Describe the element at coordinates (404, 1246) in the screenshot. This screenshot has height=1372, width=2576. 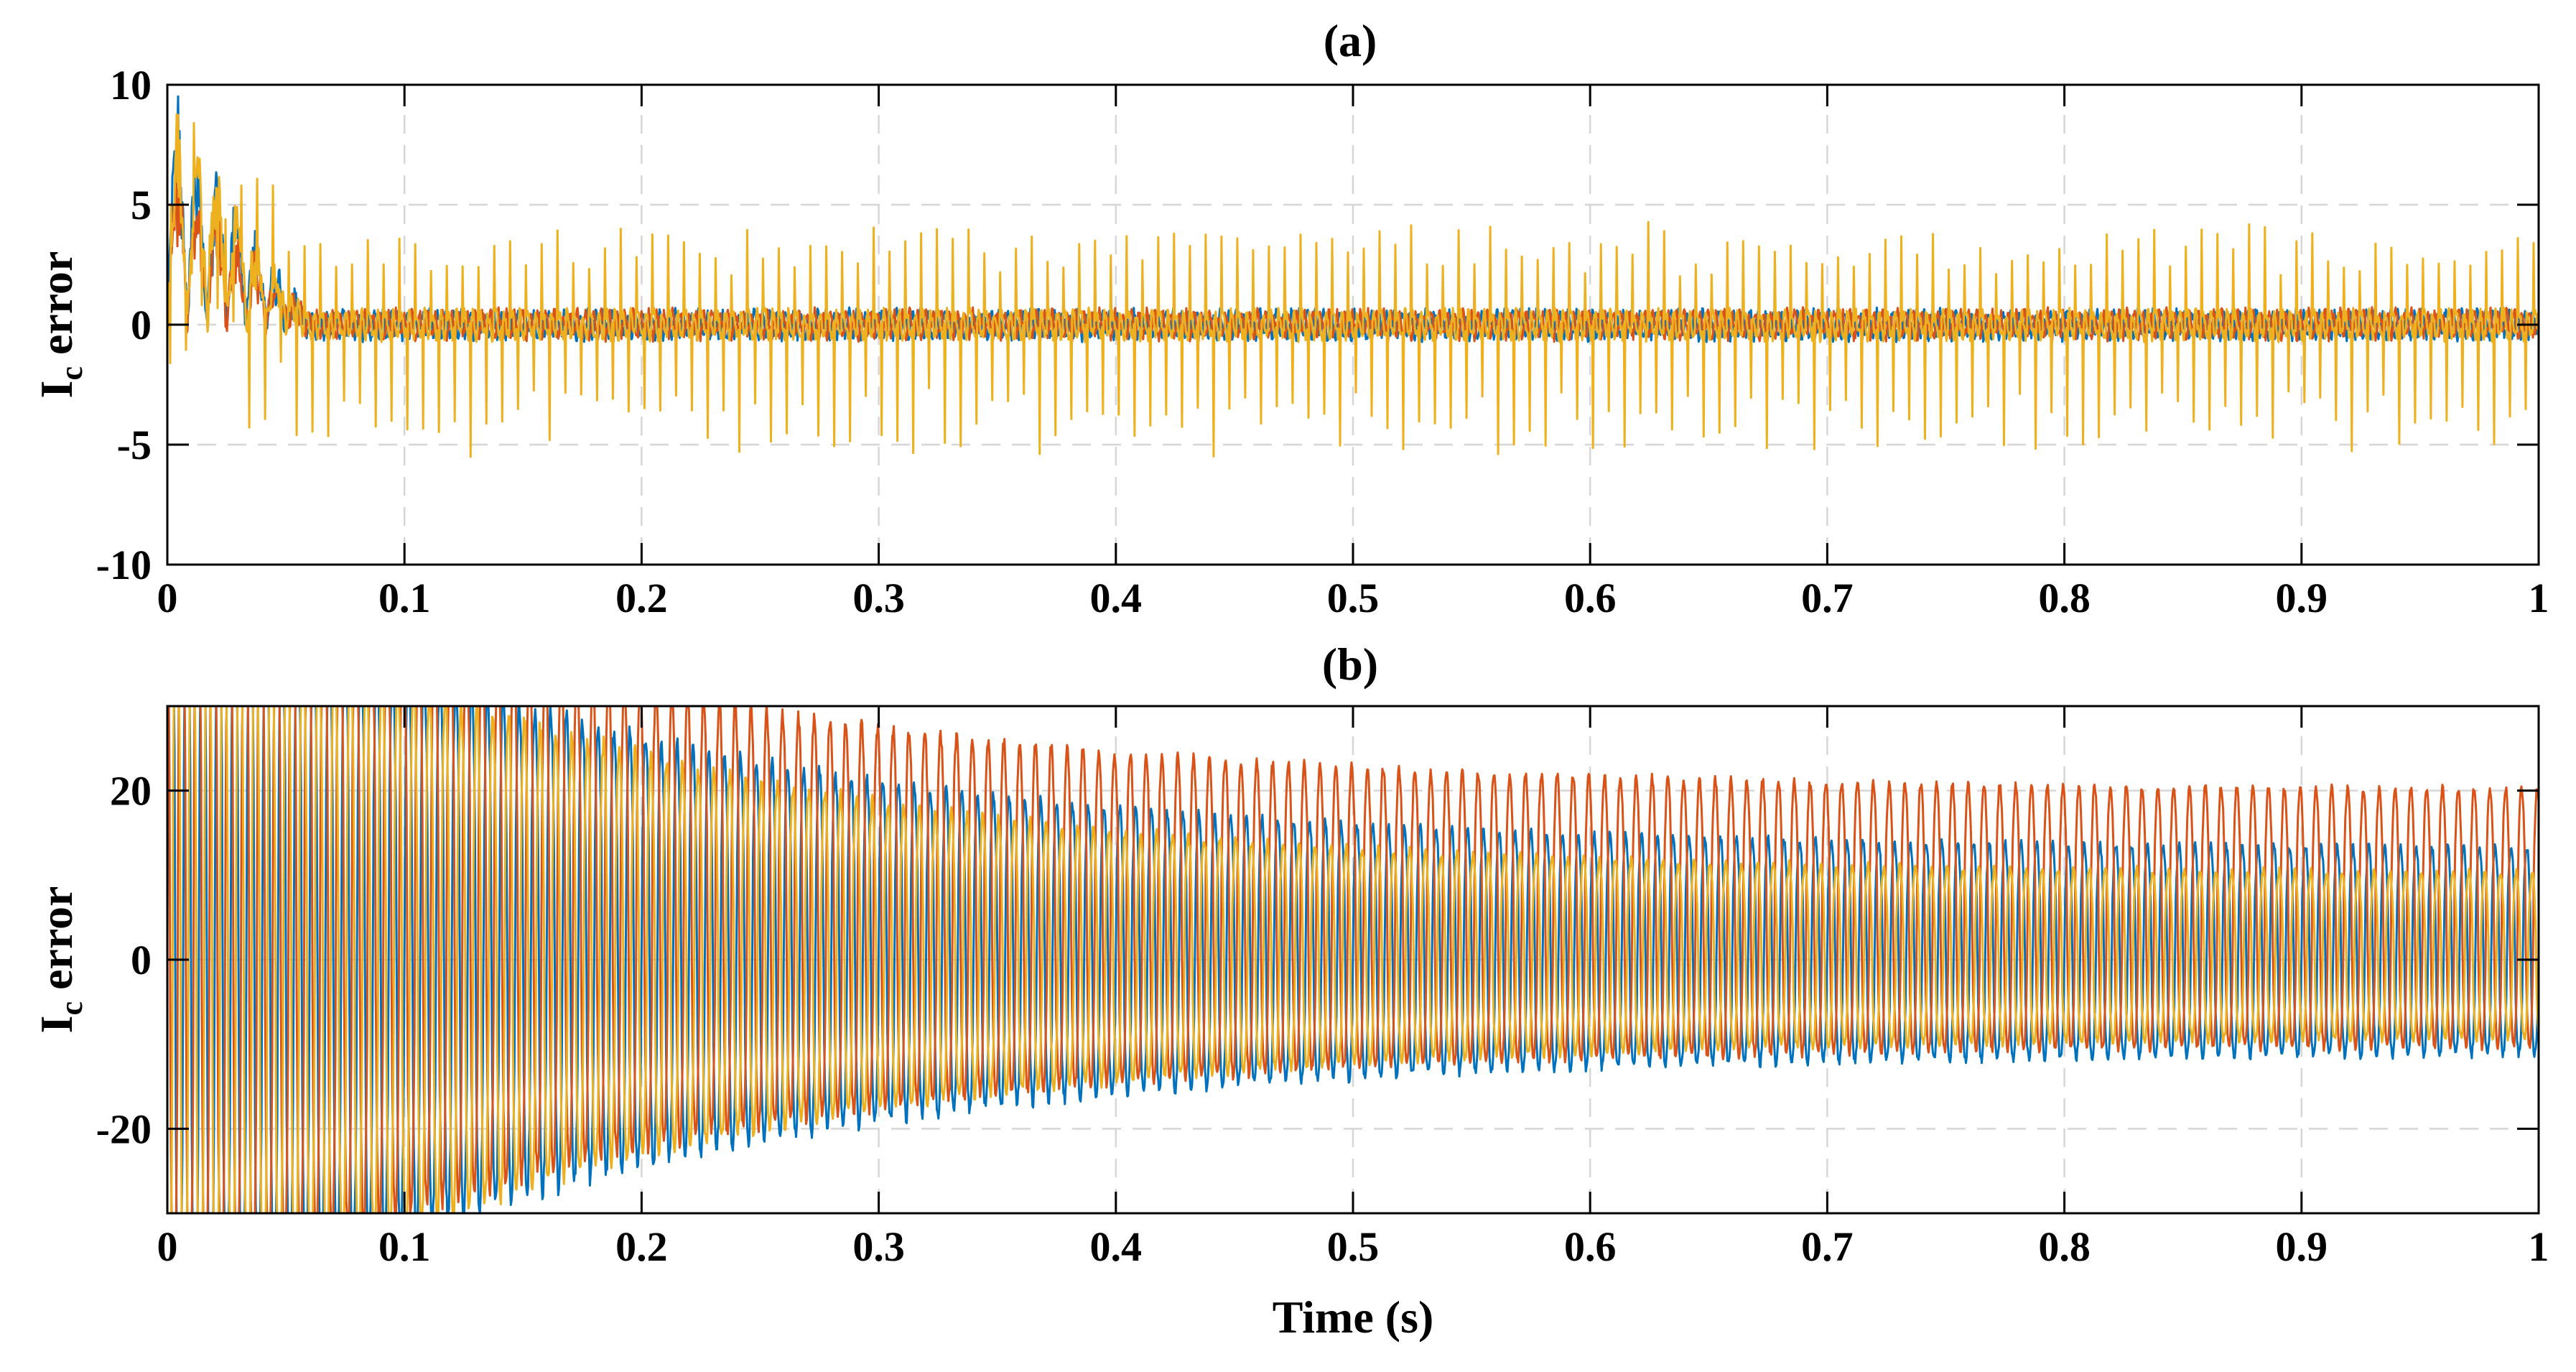
I see `panel-b-x-tick-label: 0.1` at that location.